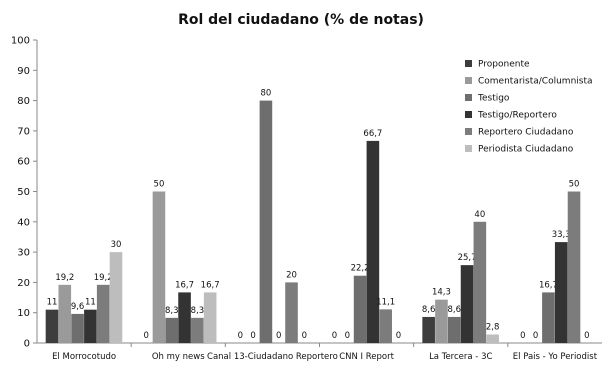 The width and height of the screenshot is (602, 366). What do you see at coordinates (372, 134) in the screenshot?
I see `data-label: 66,7` at bounding box center [372, 134].